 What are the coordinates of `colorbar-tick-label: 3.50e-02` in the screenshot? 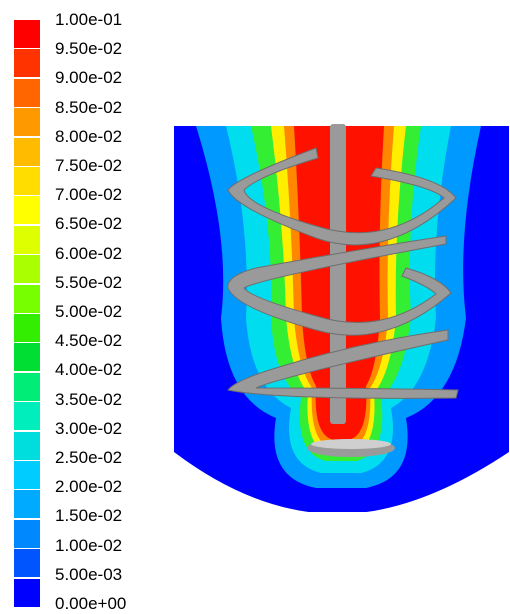 It's located at (89, 399).